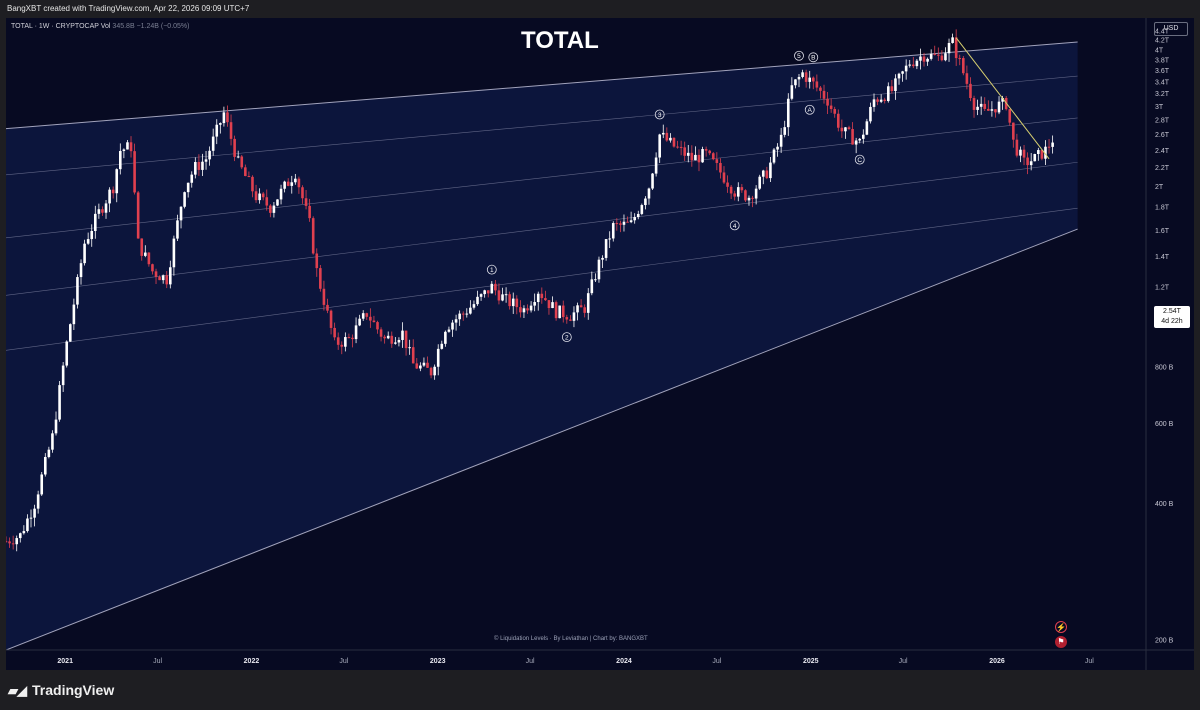 Image resolution: width=1200 pixels, height=710 pixels. Describe the element at coordinates (61, 690) in the screenshot. I see `tradingview-logo: ▰◢ TradingView` at that location.